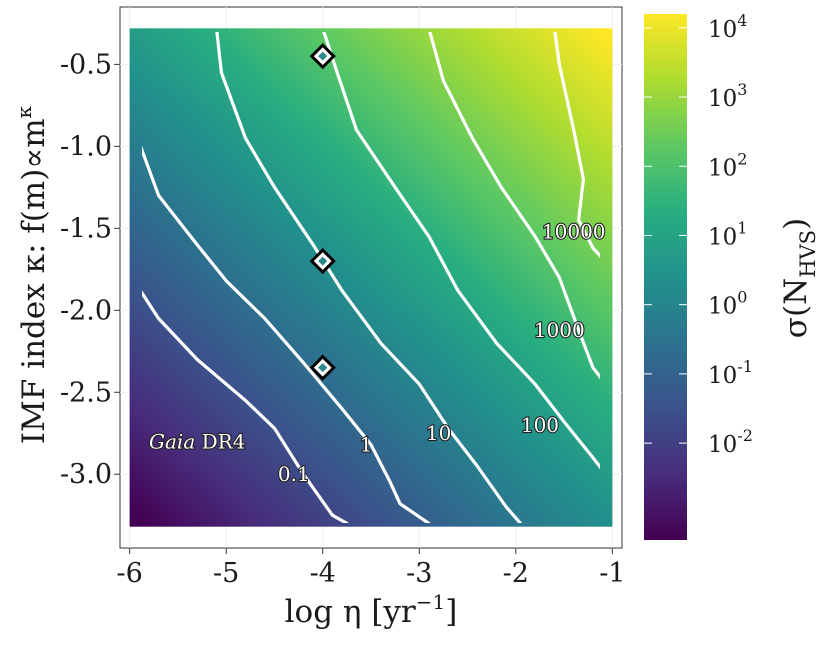 The width and height of the screenshot is (830, 646). What do you see at coordinates (612, 573) in the screenshot?
I see `x-tick-label: -1` at bounding box center [612, 573].